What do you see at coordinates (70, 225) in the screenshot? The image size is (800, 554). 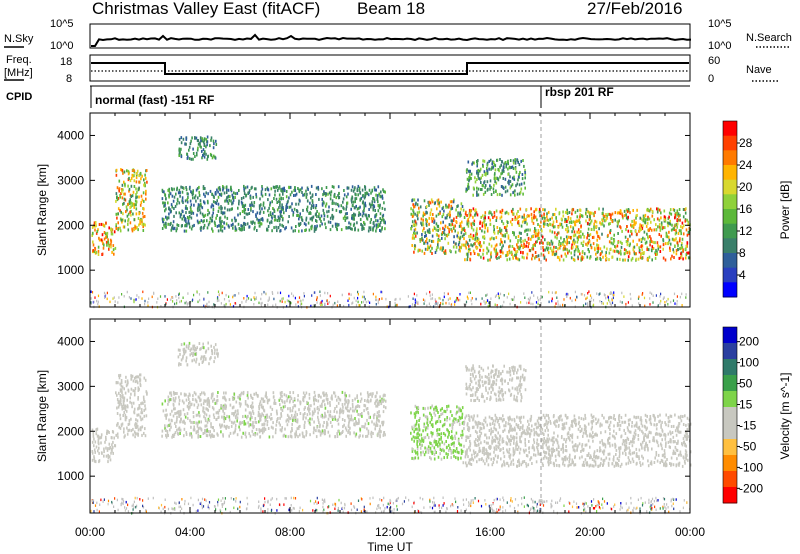 I see `power-ytick-label: 2000` at bounding box center [70, 225].